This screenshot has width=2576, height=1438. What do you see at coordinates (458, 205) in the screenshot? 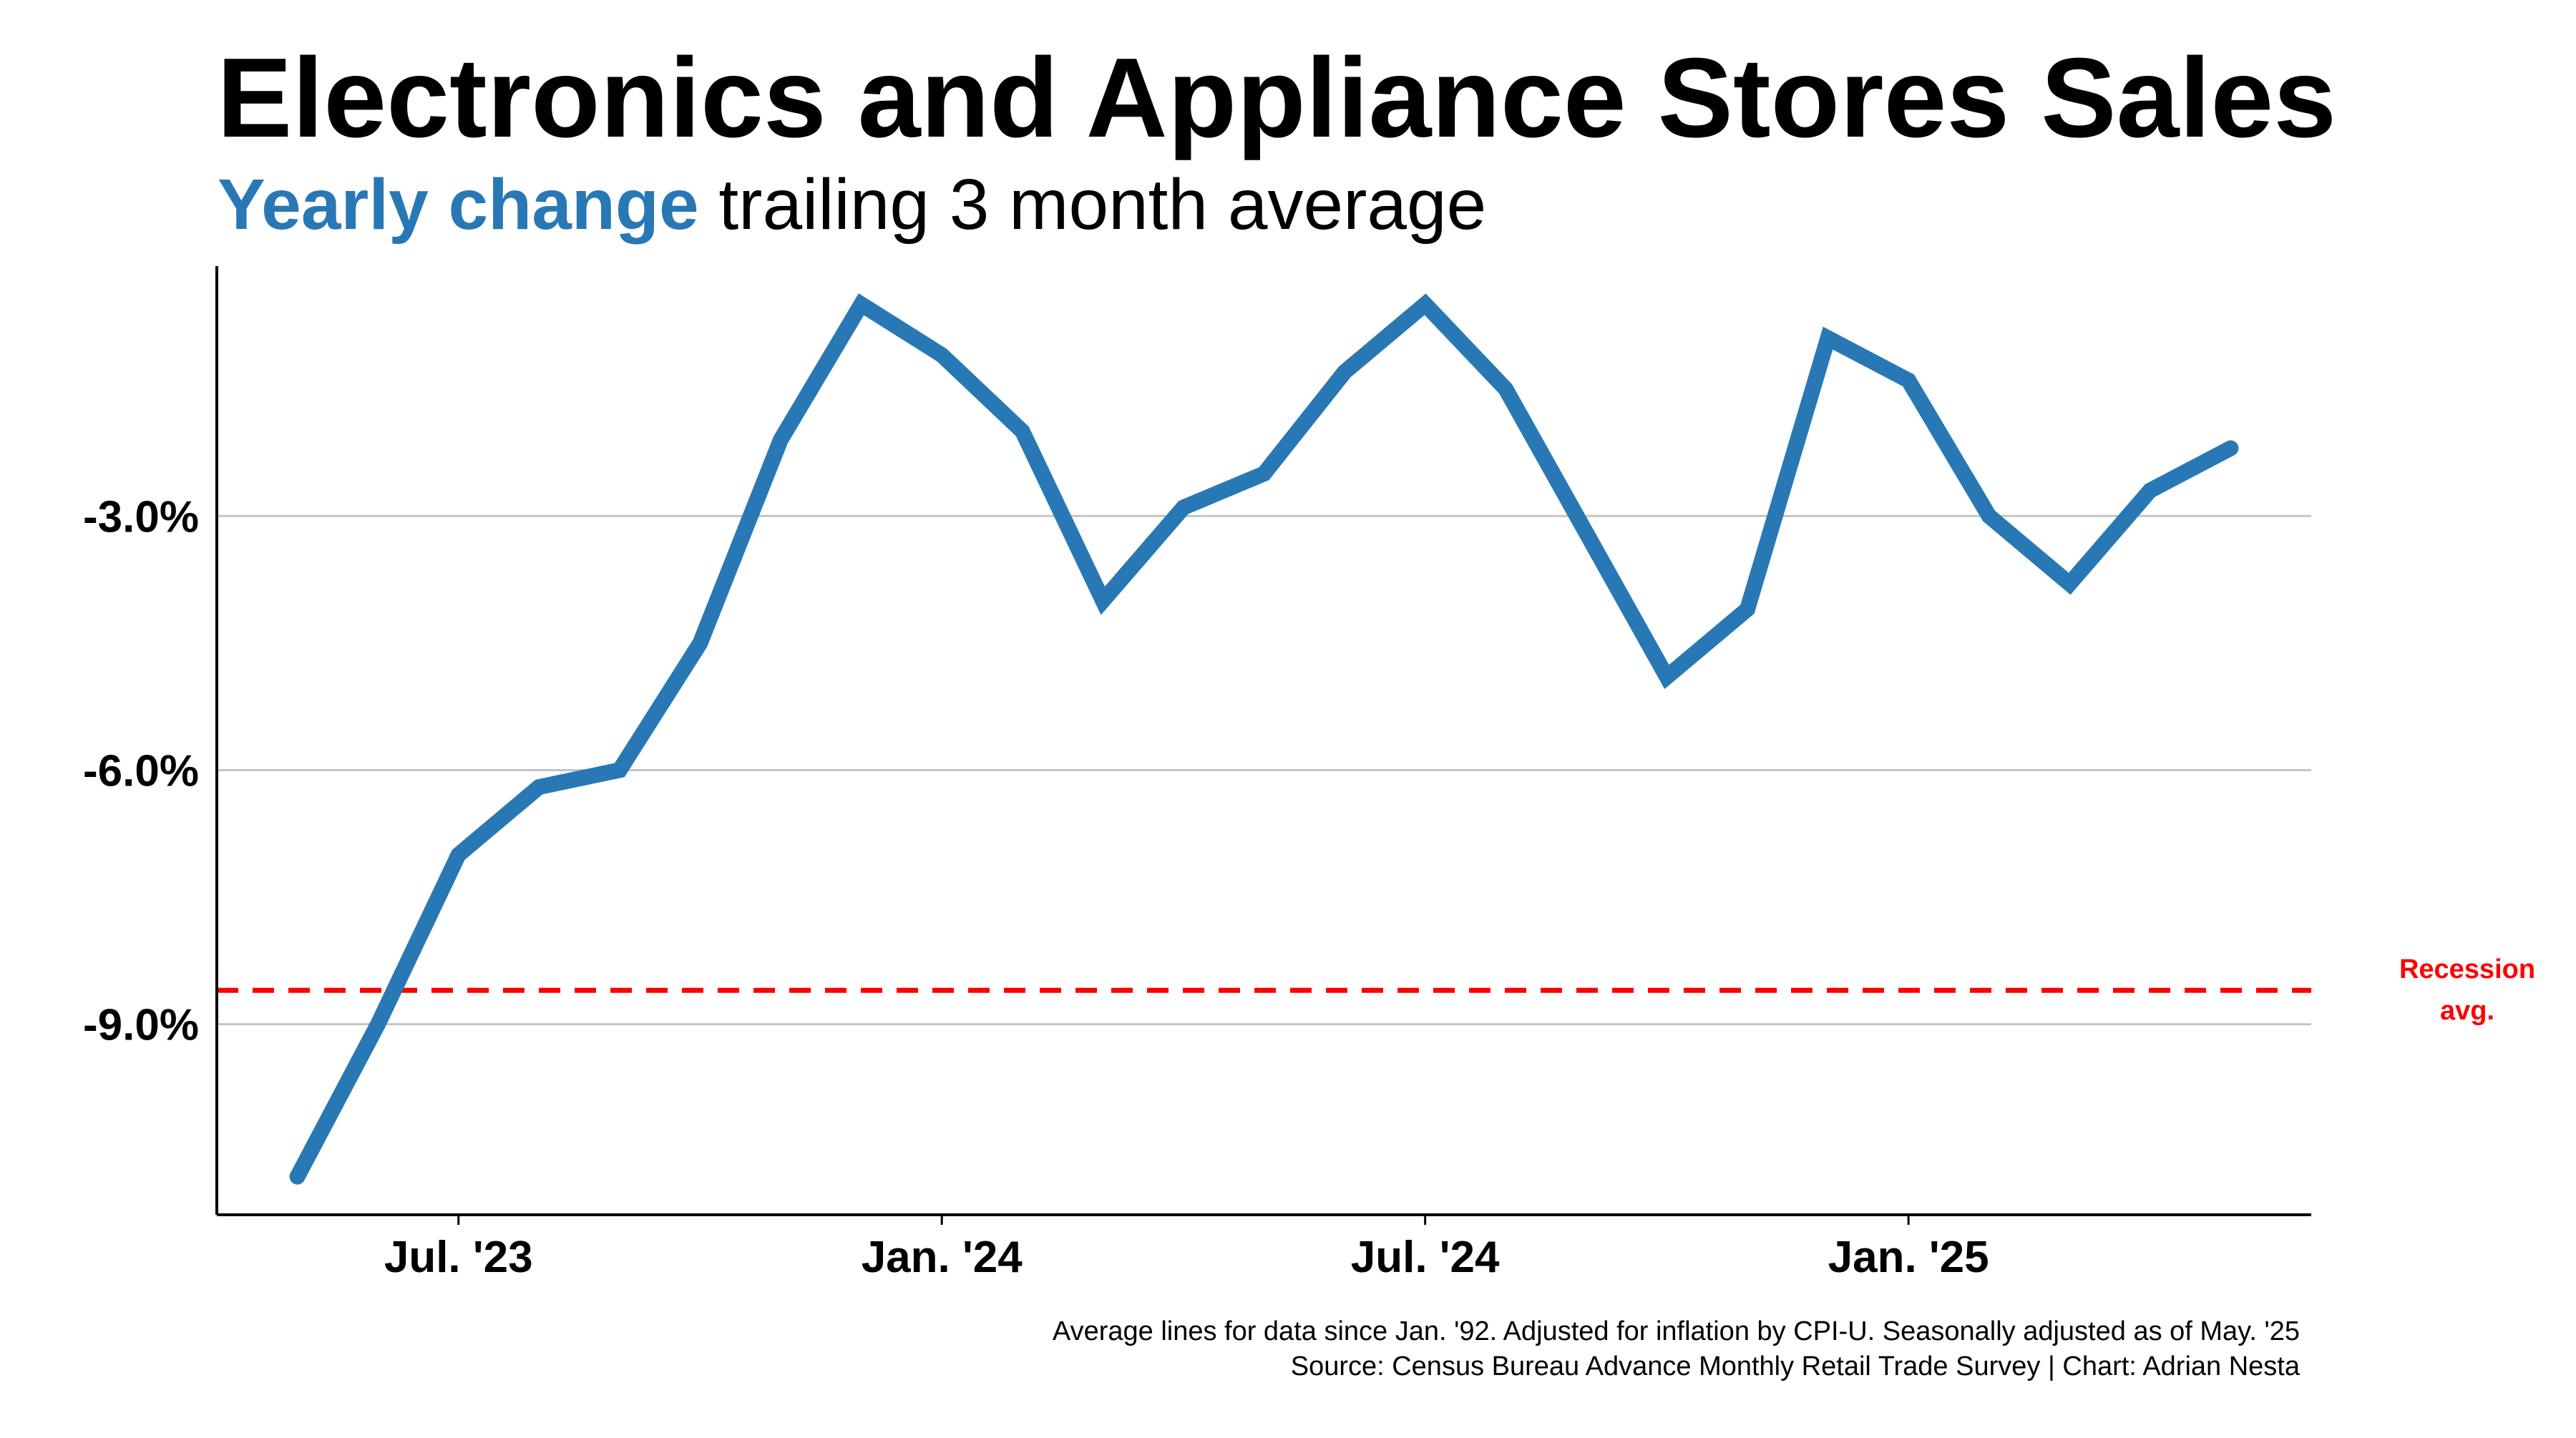
I see `subtitle-accent: Yearly change` at bounding box center [458, 205].